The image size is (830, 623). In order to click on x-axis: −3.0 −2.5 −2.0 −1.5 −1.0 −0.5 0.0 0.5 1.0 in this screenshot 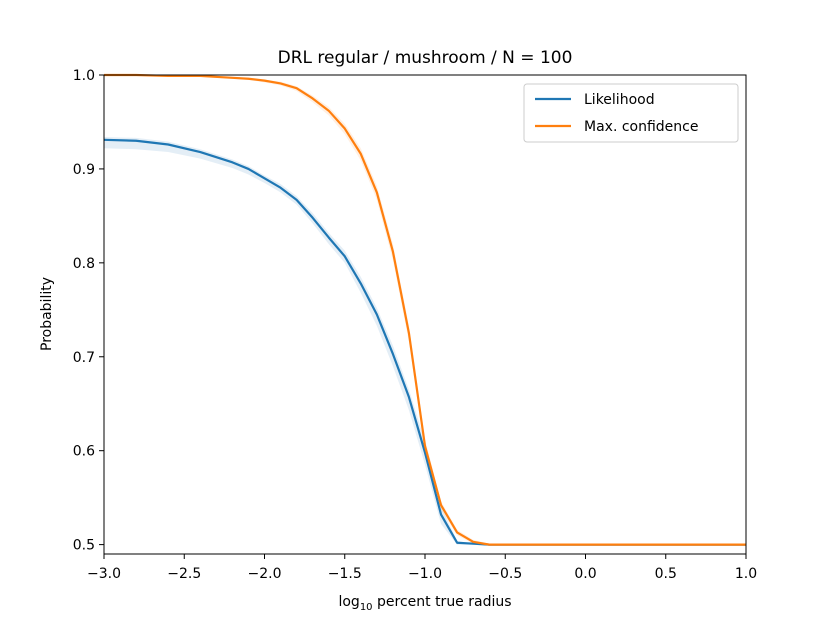, I will do `click(422, 568)`.